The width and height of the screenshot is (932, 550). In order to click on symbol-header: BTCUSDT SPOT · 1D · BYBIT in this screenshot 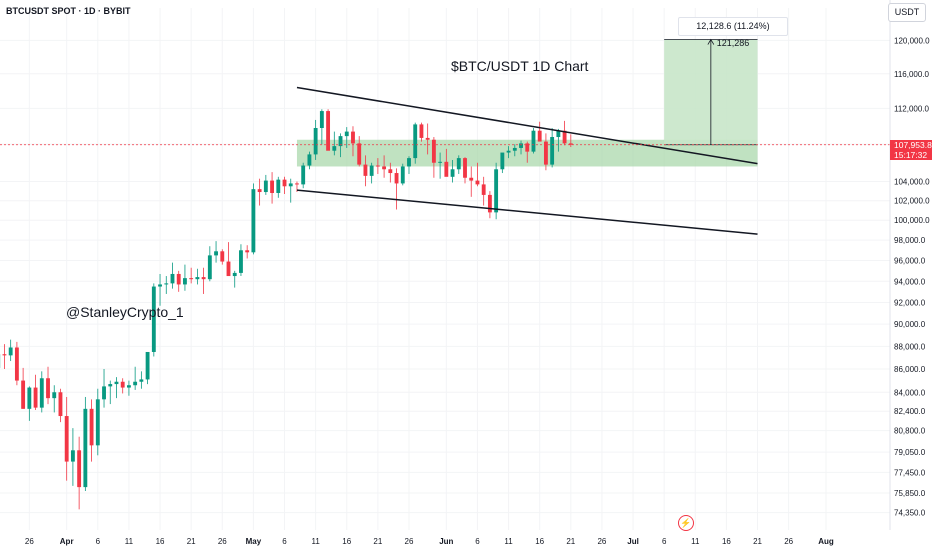, I will do `click(68, 11)`.